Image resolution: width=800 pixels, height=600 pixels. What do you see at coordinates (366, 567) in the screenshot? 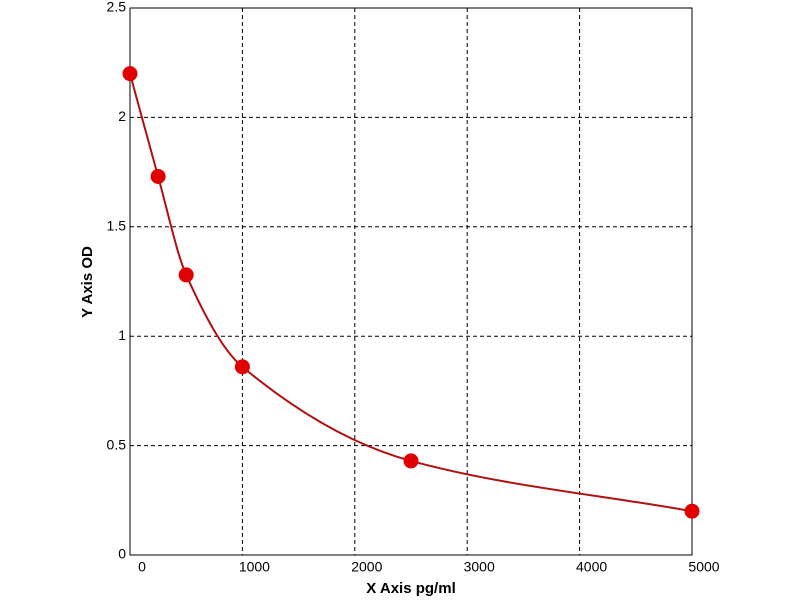
I see `x-tick-label: 2000` at bounding box center [366, 567].